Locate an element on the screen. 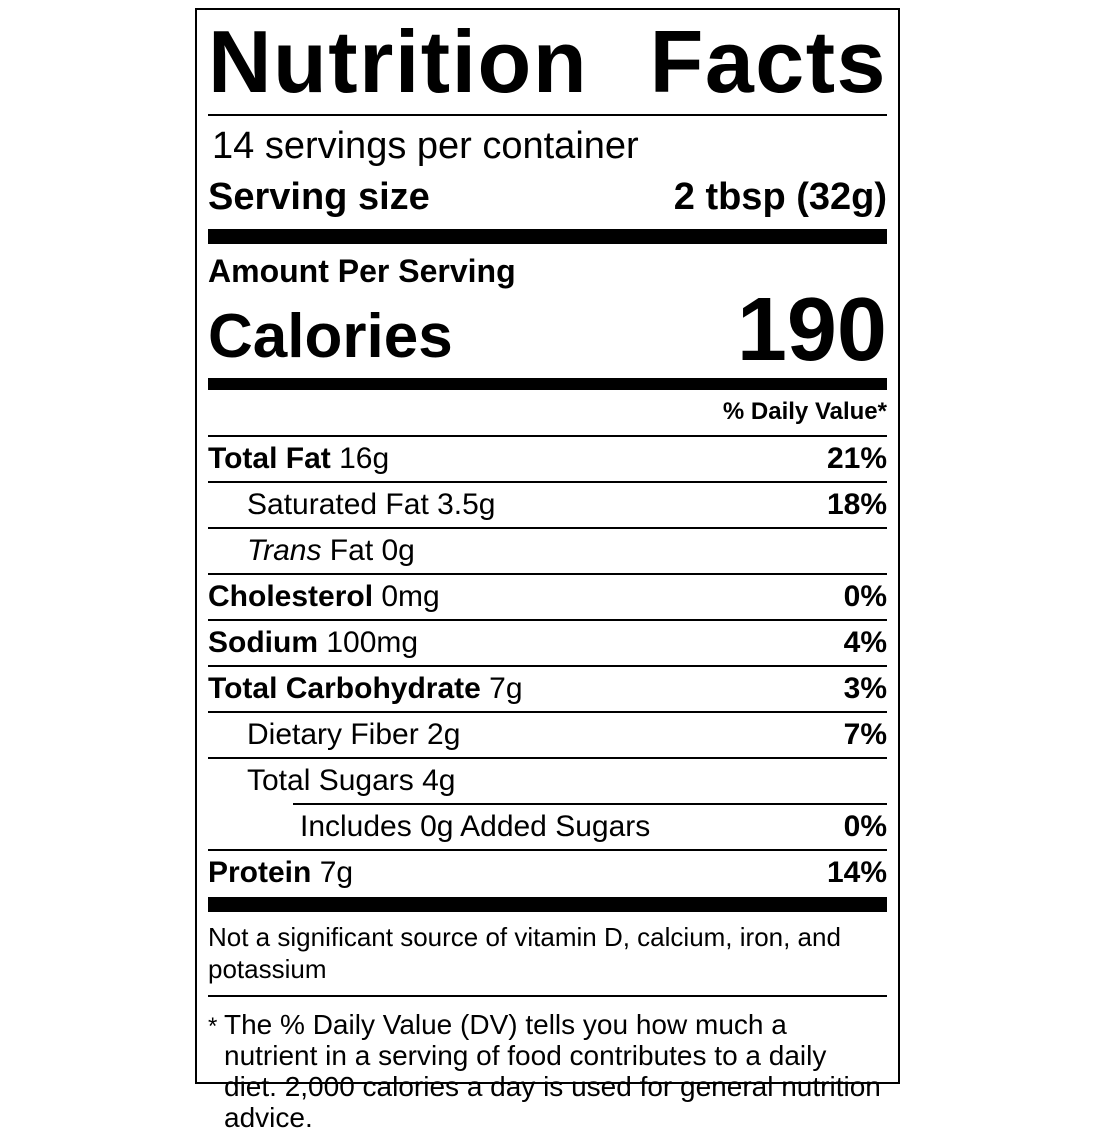 Image resolution: width=1097 pixels, height=1133 pixels. nutrient-amount: Includes 0g Added Sugars is located at coordinates (475, 826).